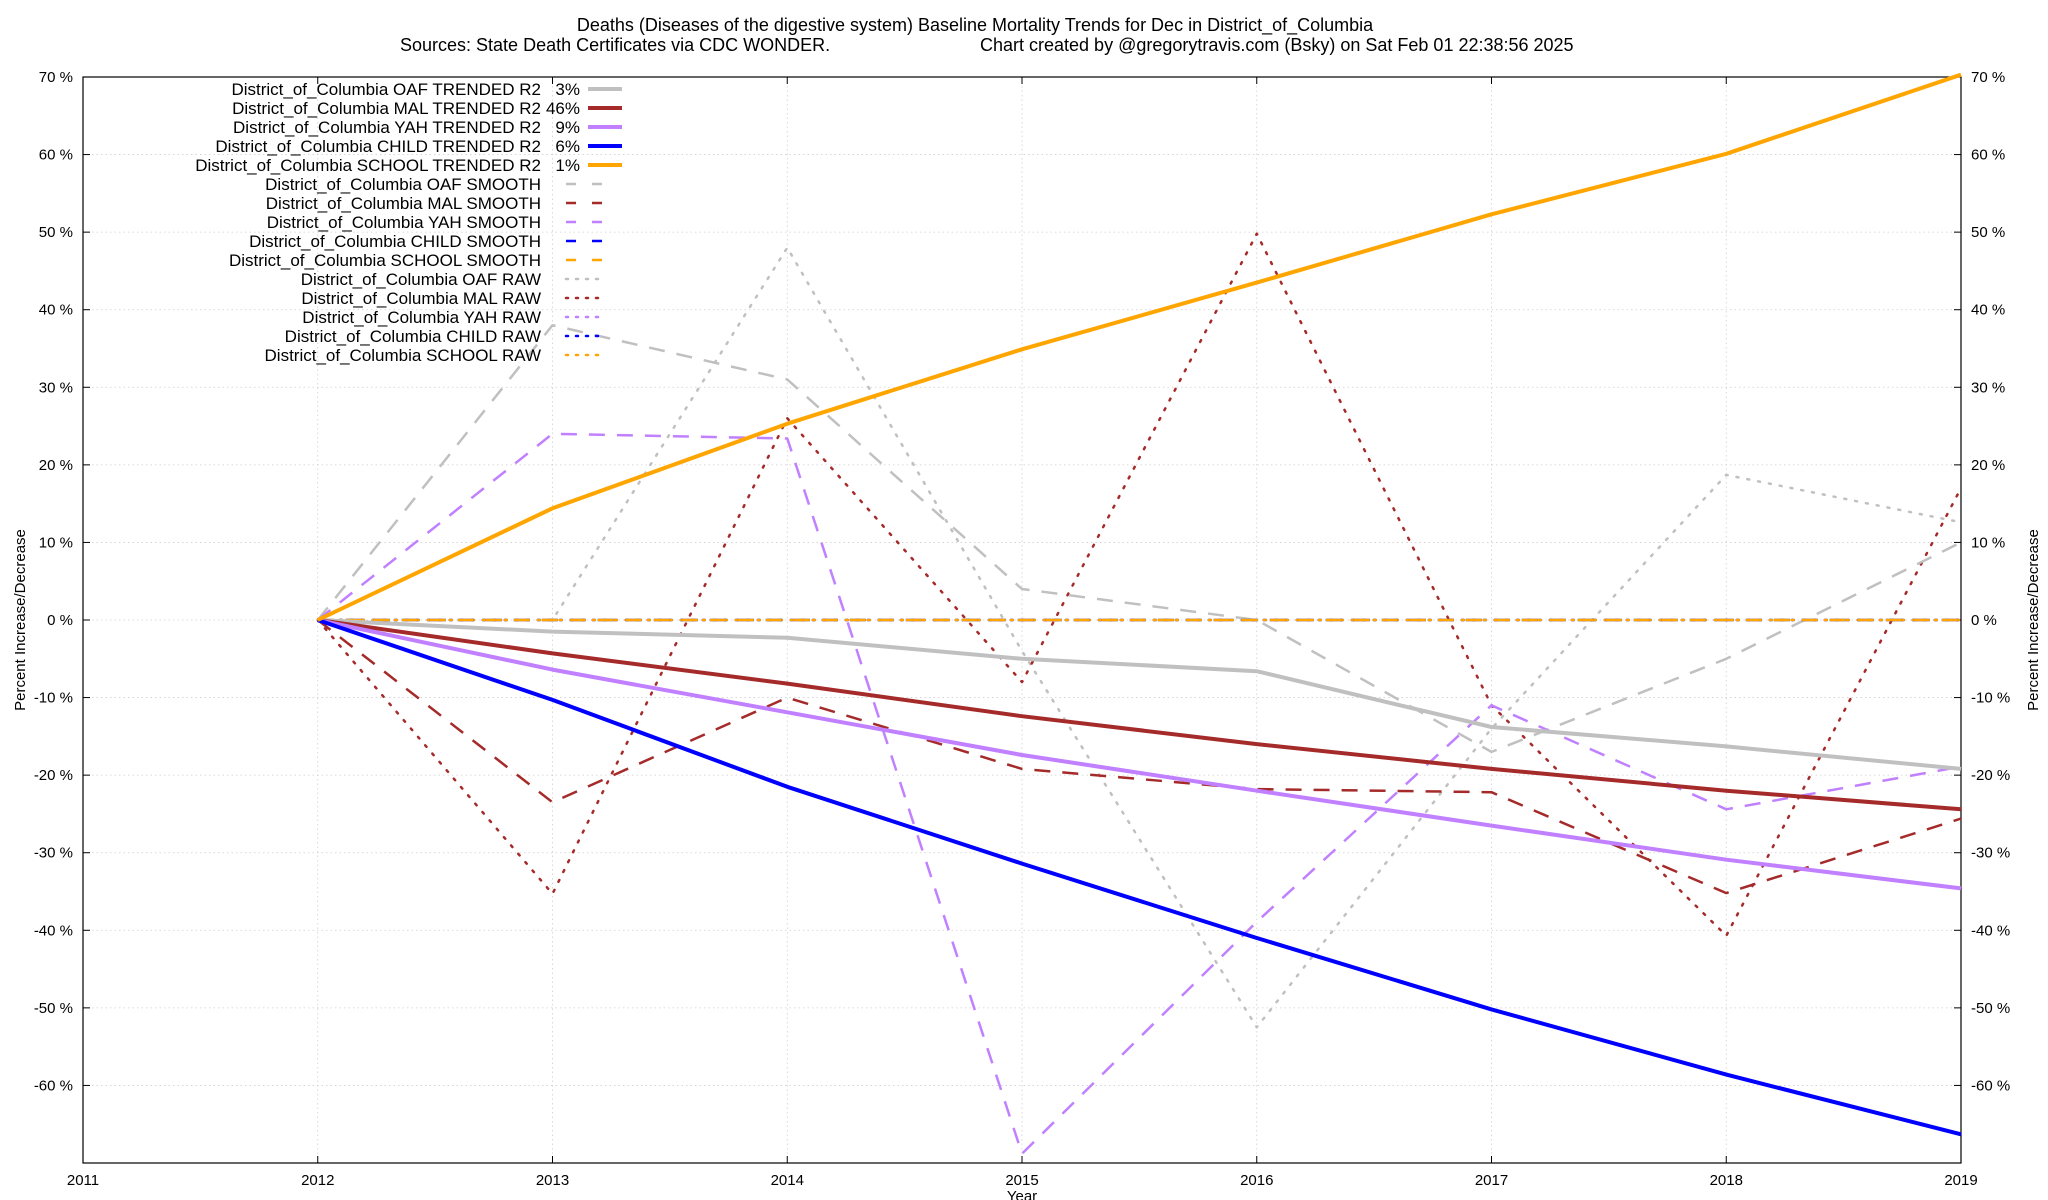 This screenshot has width=2048, height=1200. Describe the element at coordinates (387, 127) in the screenshot. I see `legend-label: District_of_Columbia YAH TRENDED R2` at that location.